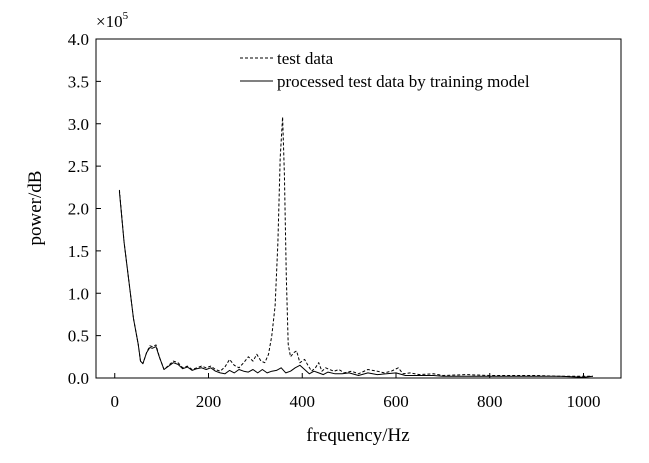 Image resolution: width=649 pixels, height=463 pixels. What do you see at coordinates (303, 401) in the screenshot?
I see `x-tick-label: 400` at bounding box center [303, 401].